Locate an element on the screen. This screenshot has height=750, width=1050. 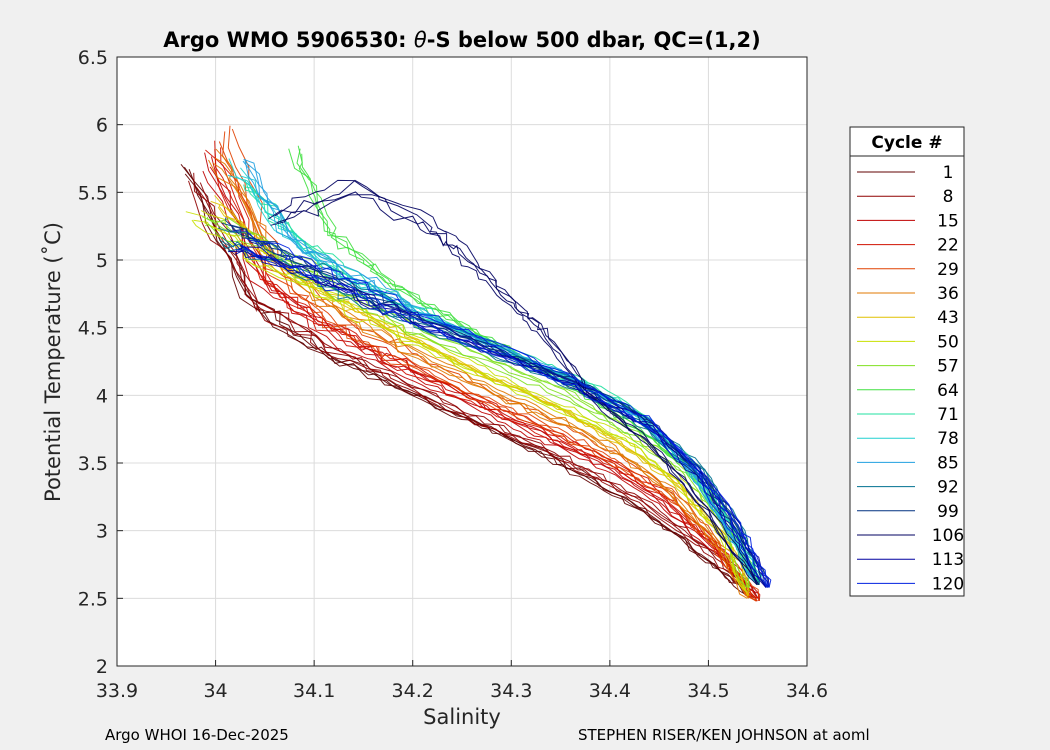
y-tick-label: 2.5 is located at coordinates (93, 599).